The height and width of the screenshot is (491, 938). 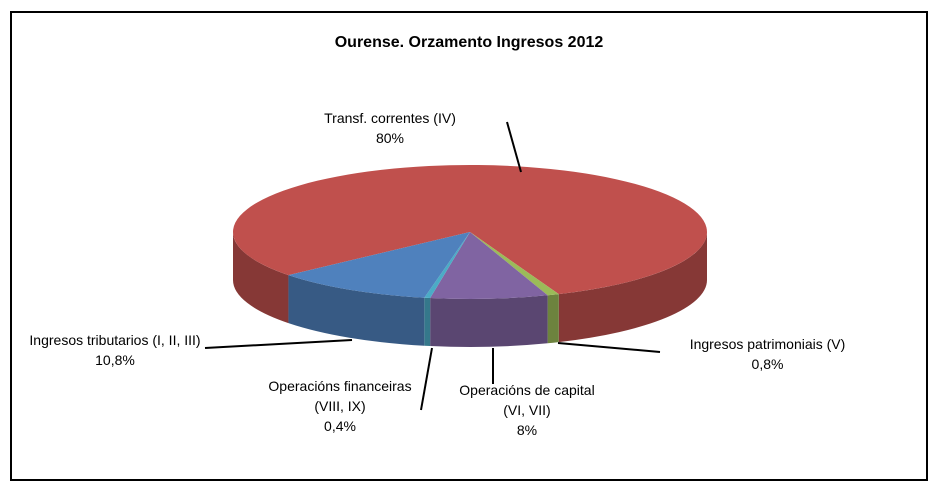 What do you see at coordinates (527, 430) in the screenshot?
I see `value-label: 8%` at bounding box center [527, 430].